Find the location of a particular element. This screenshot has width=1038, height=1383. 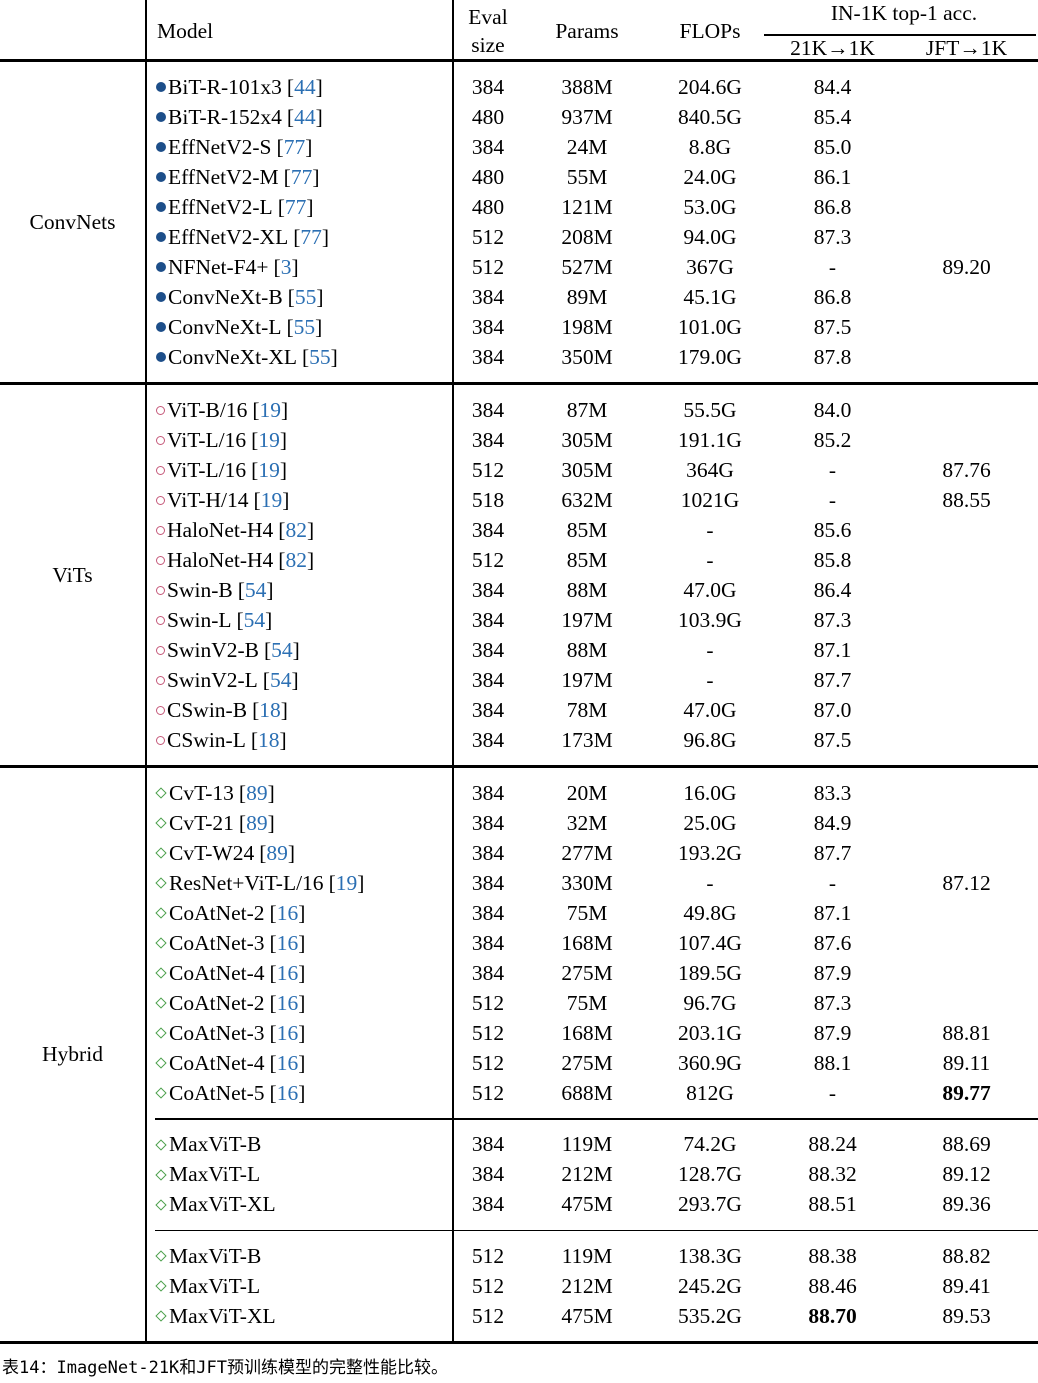

acc-21k-cell: 85.4 is located at coordinates (832, 116).